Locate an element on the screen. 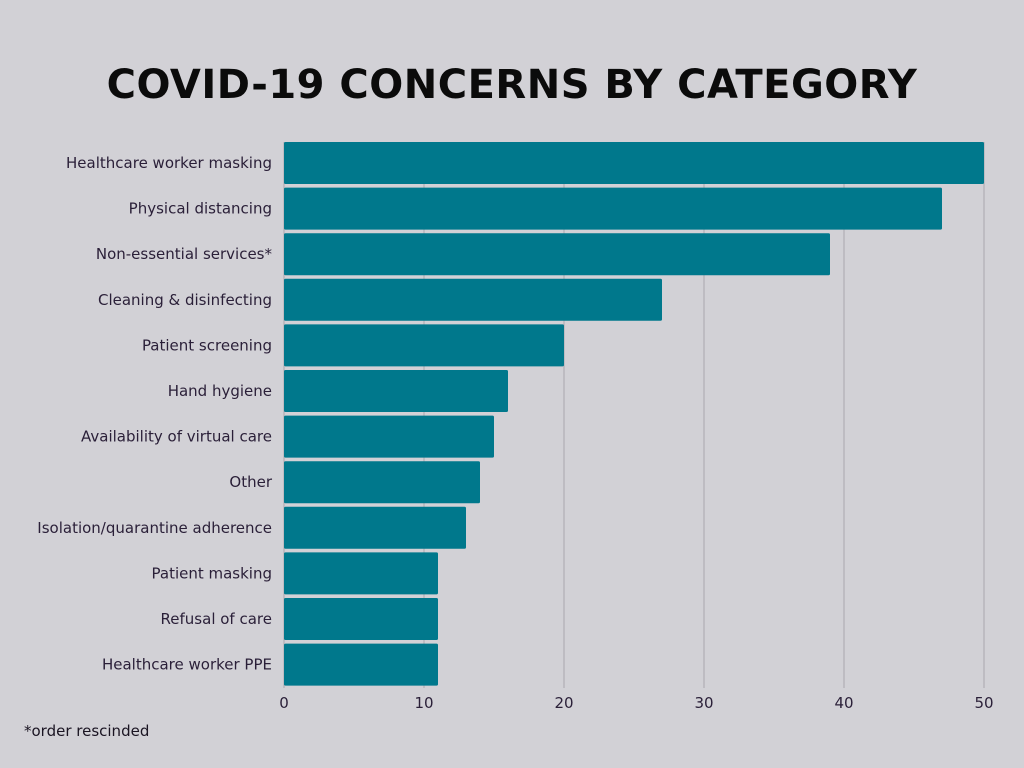 The image size is (1024, 768). category-label: Other is located at coordinates (250, 482).